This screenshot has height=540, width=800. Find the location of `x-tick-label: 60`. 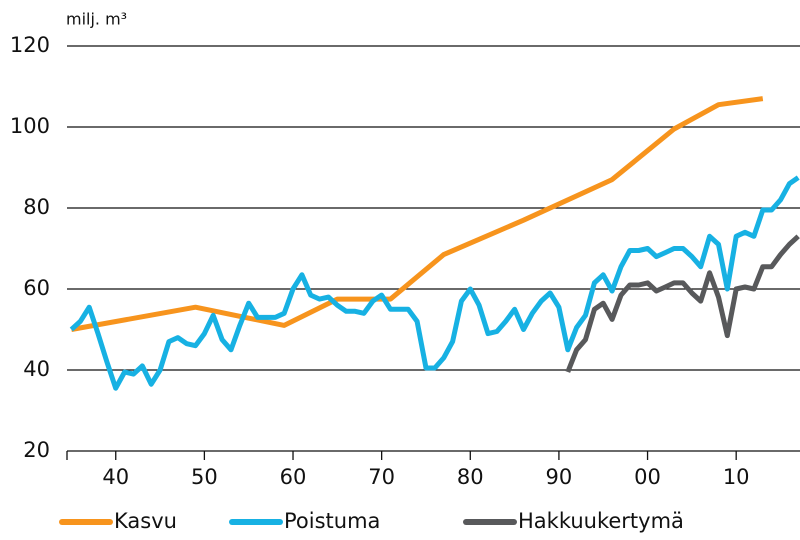

x-tick-label: 60 is located at coordinates (293, 477).